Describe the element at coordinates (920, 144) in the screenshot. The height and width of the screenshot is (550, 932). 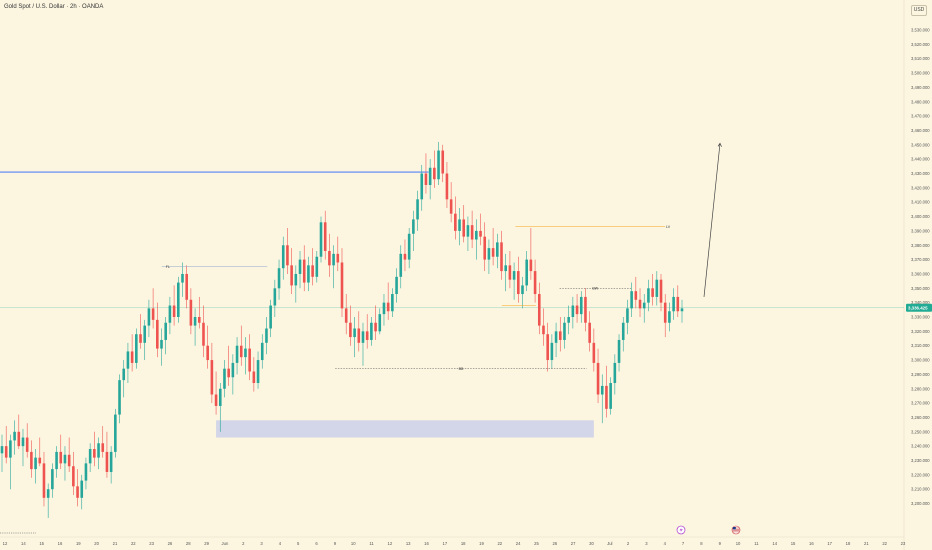
I see `price-tick-label: 3,450.000` at that location.